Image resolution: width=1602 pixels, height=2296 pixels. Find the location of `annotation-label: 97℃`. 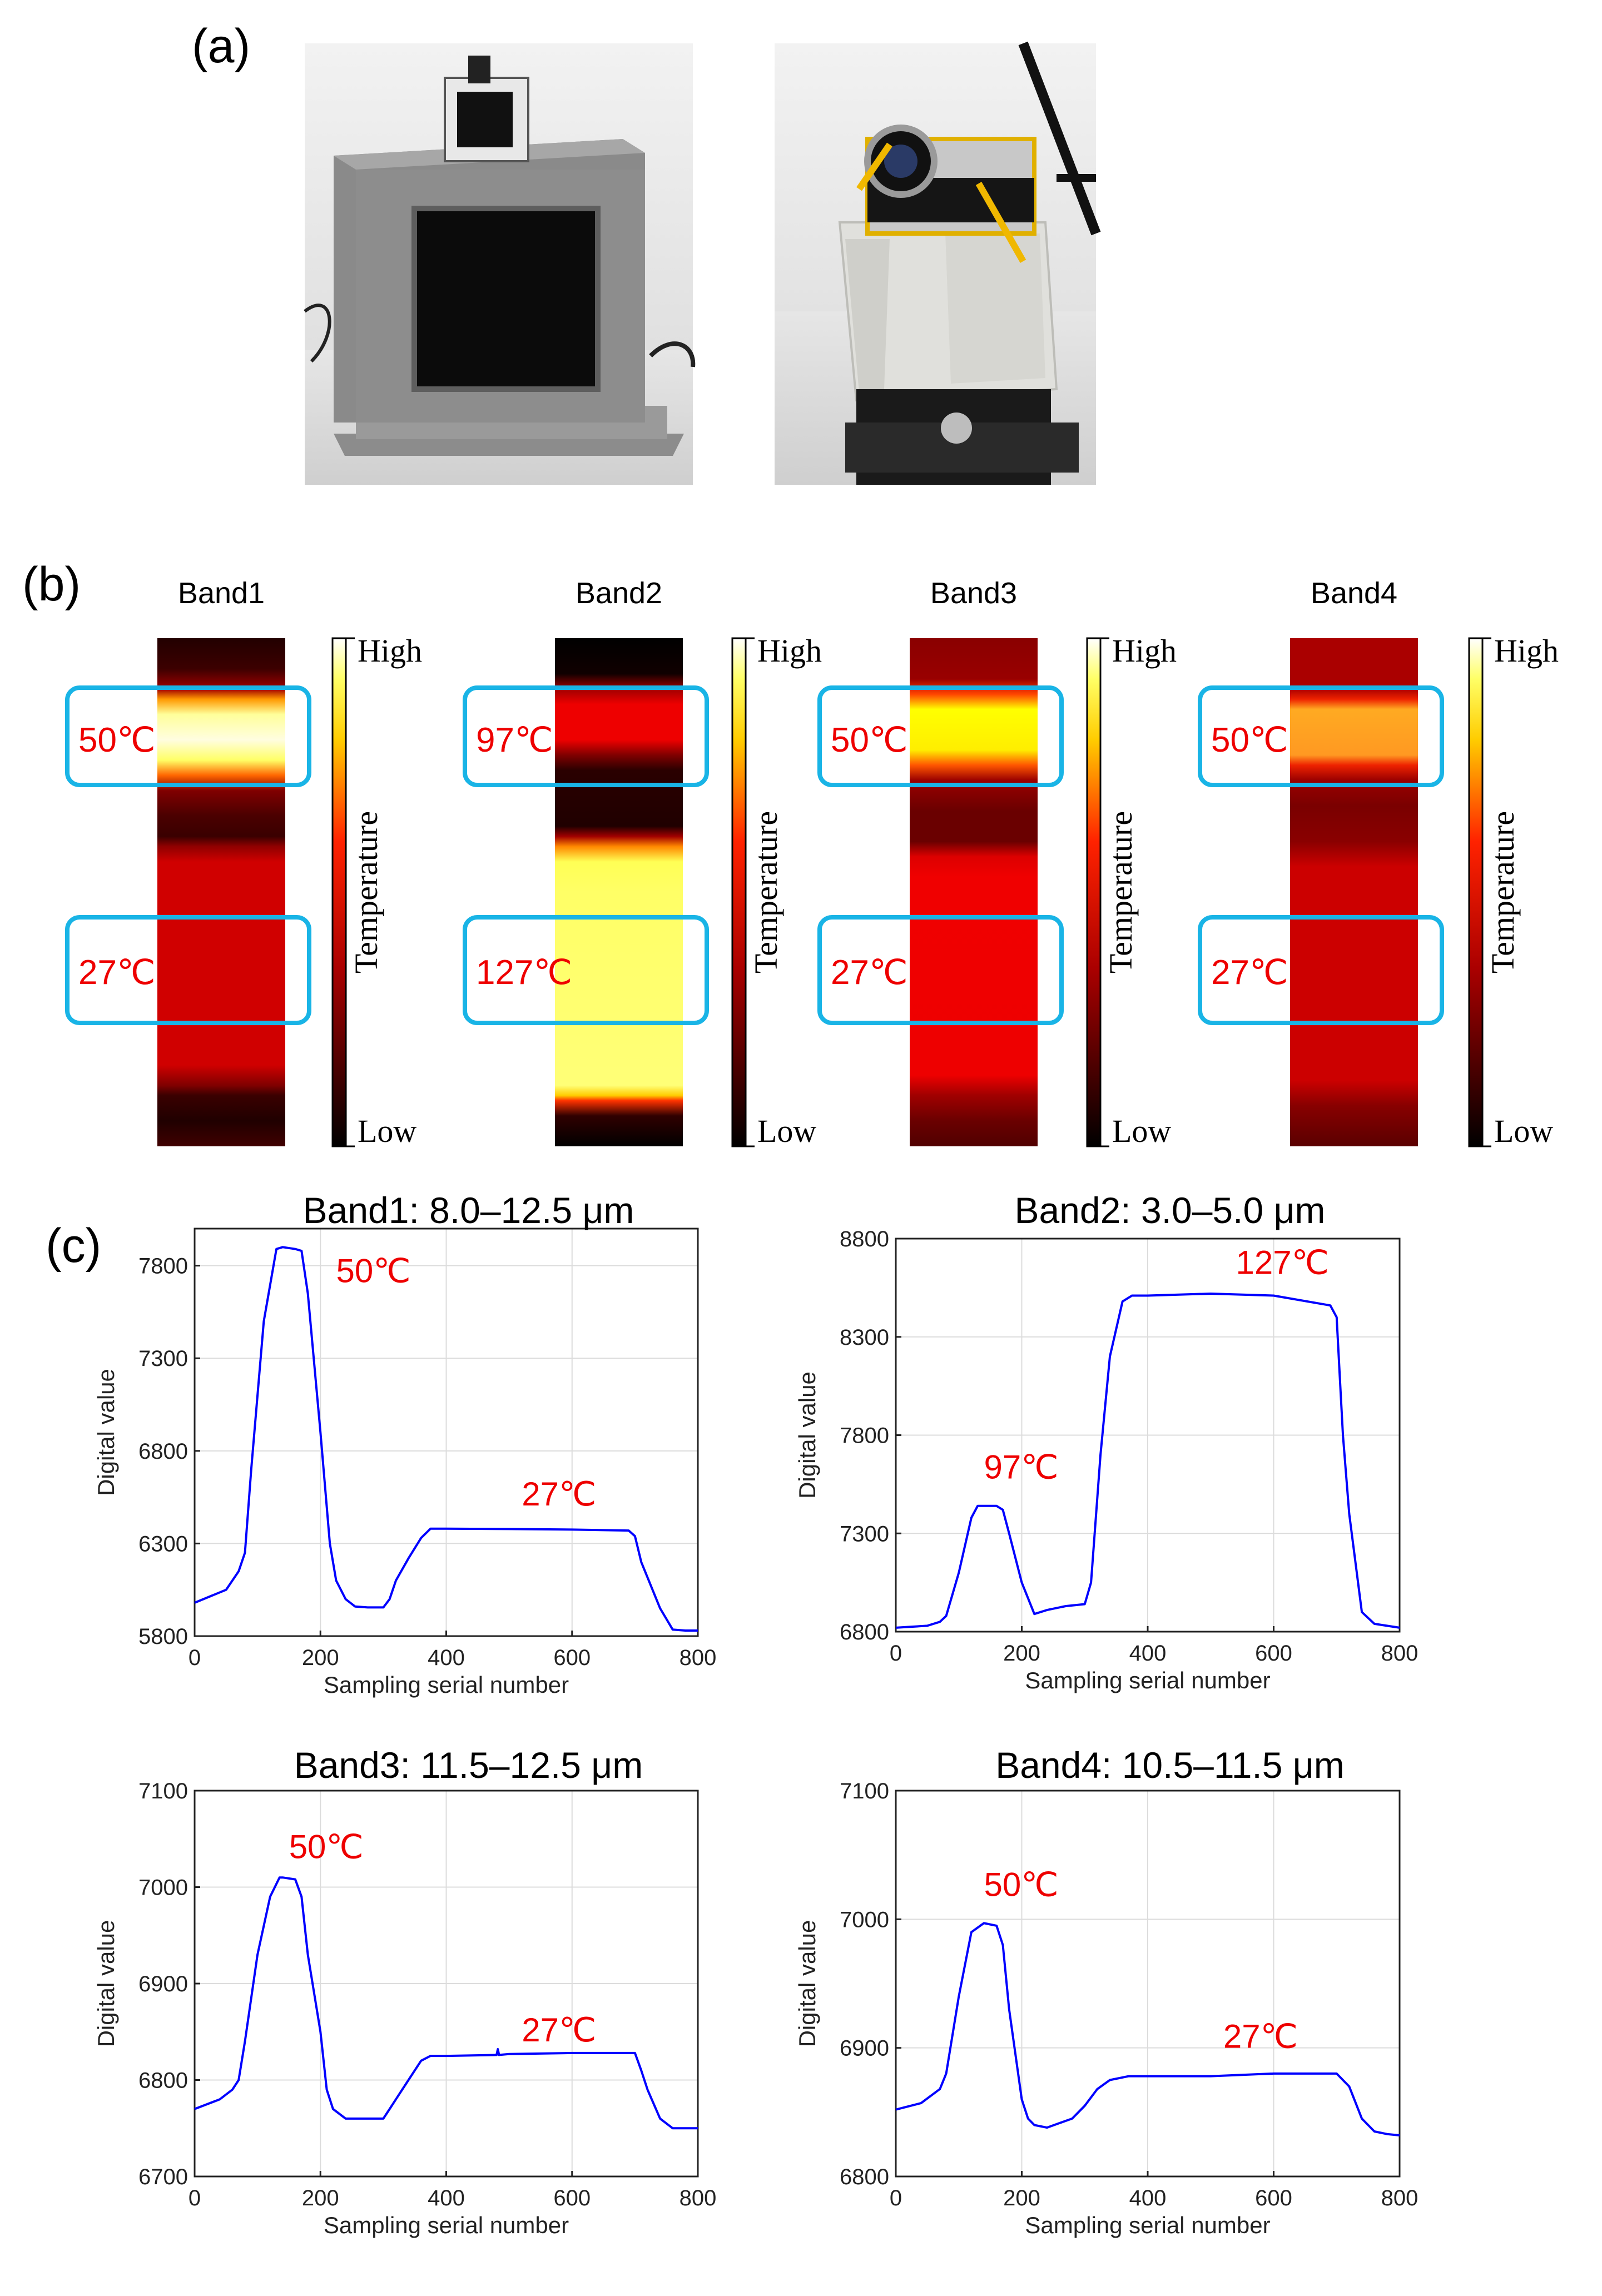

annotation-label: 97℃ is located at coordinates (1022, 1466).